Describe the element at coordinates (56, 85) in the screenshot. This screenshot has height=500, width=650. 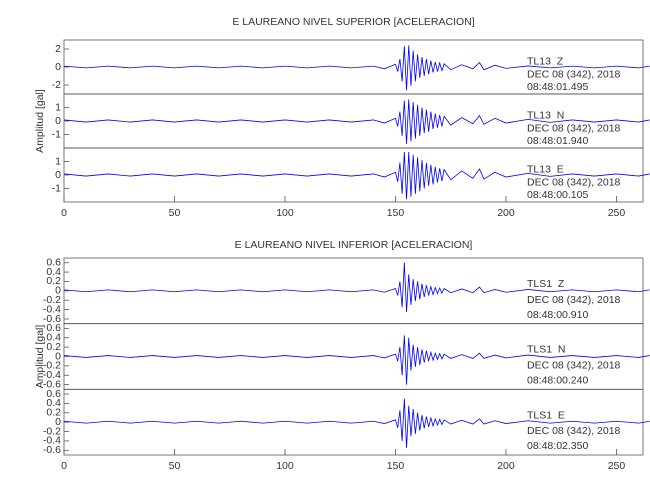
I see `y-tick-label: -2` at that location.